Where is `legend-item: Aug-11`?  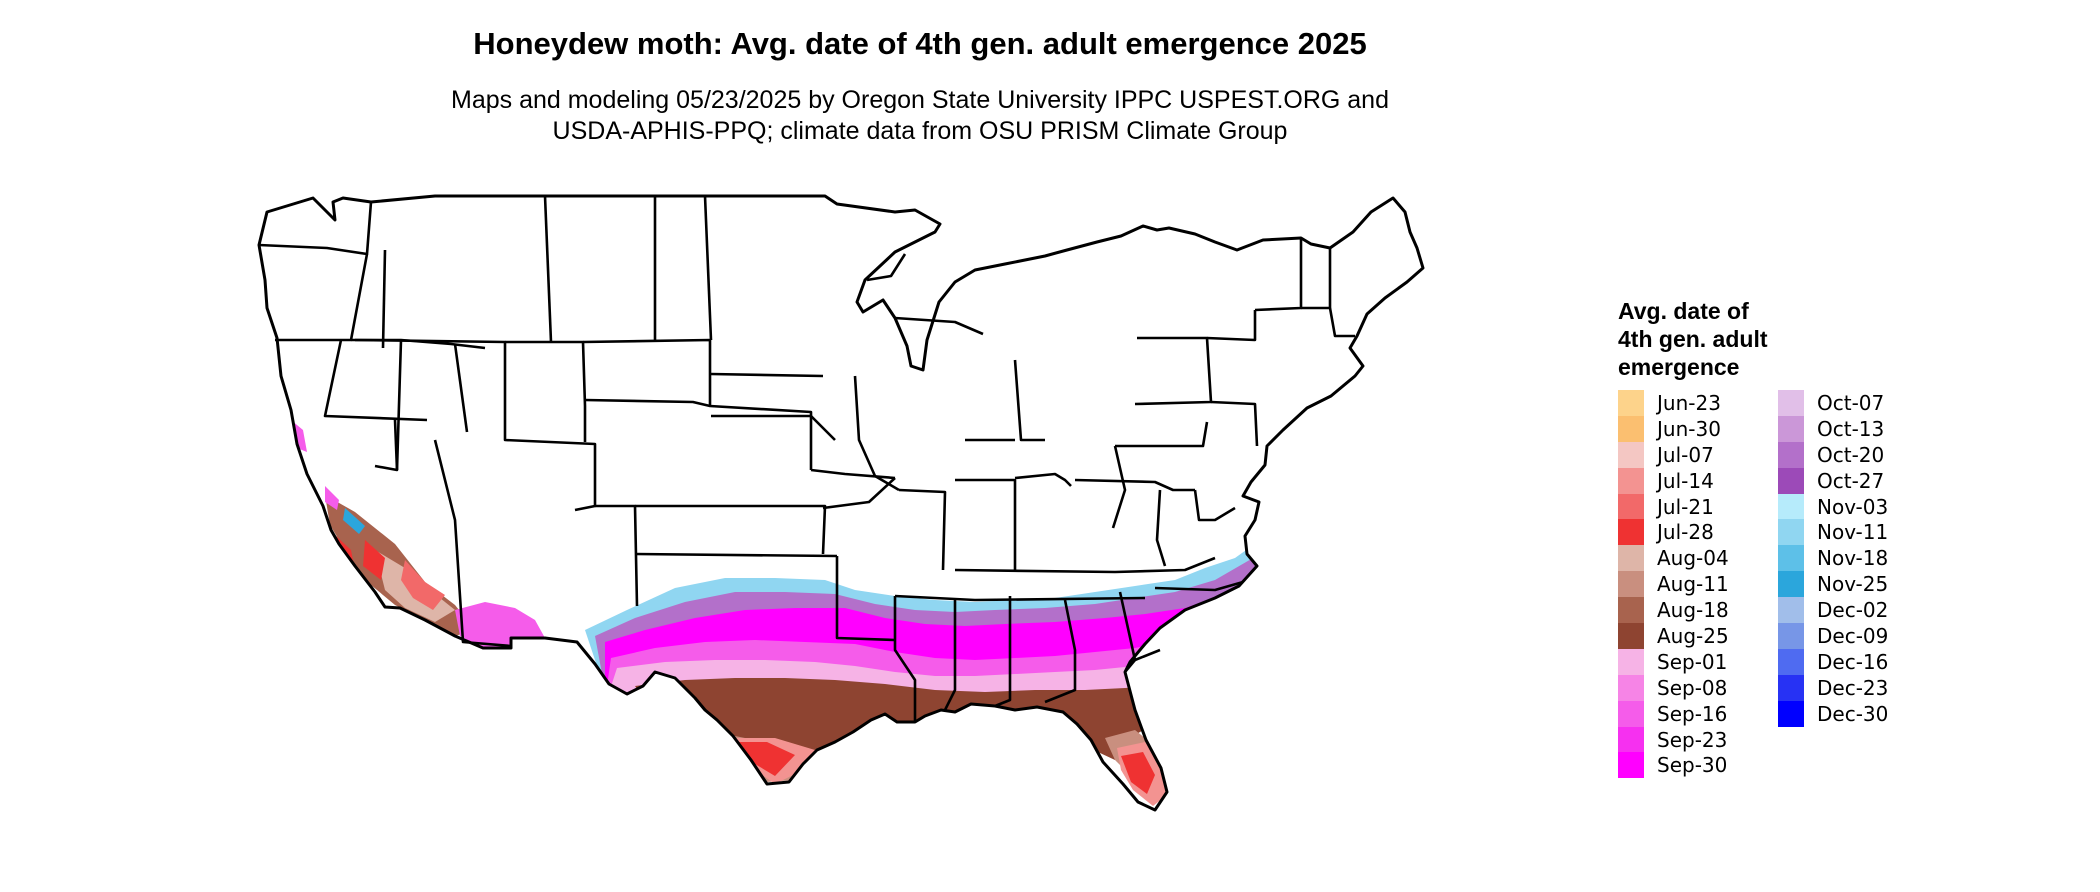
legend-item: Aug-11 is located at coordinates (1673, 584).